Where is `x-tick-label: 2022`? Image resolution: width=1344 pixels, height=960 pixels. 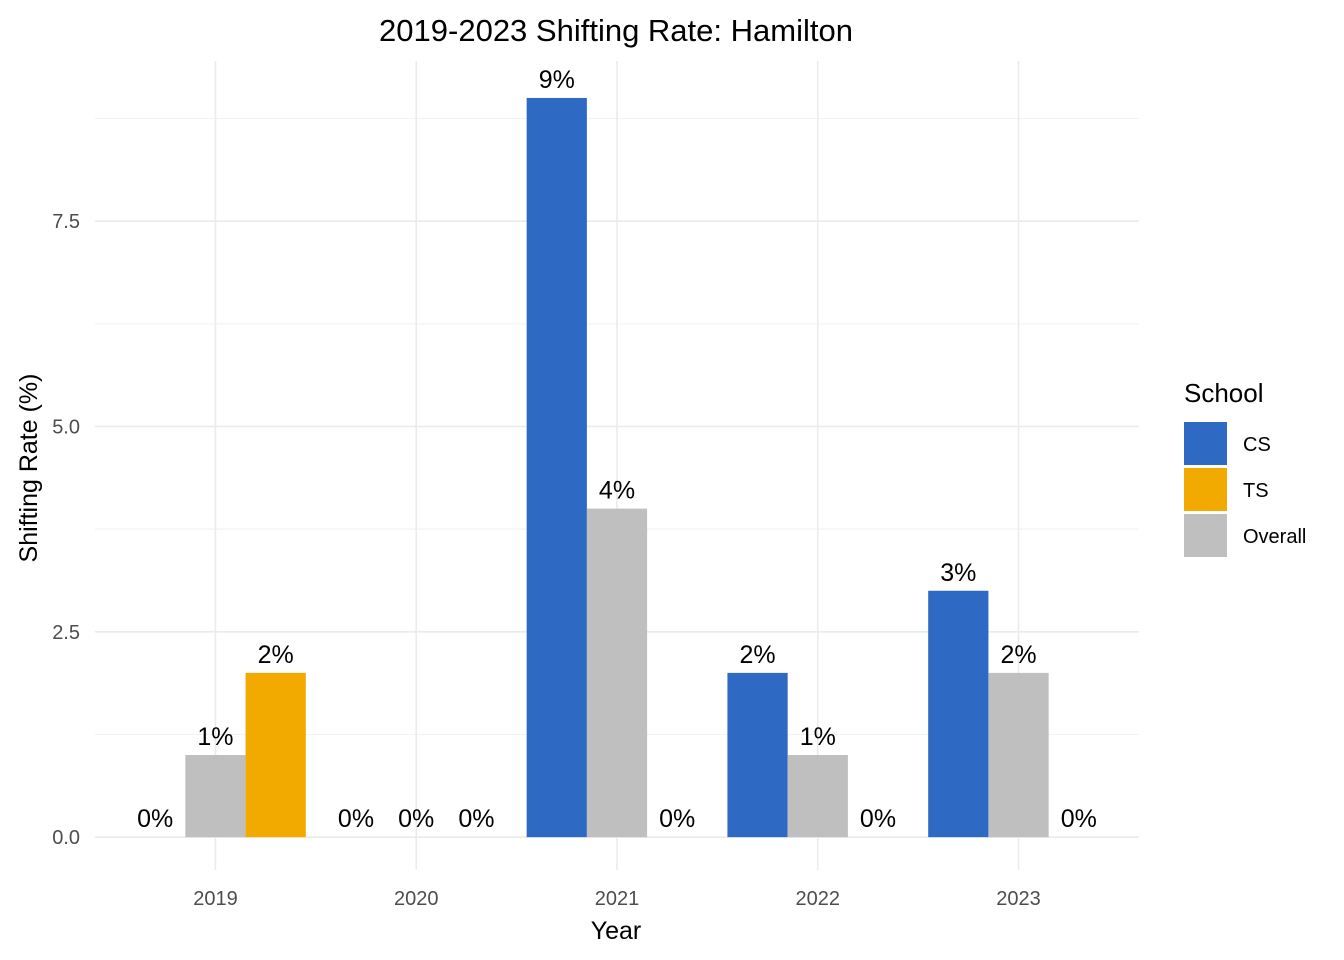 x-tick-label: 2022 is located at coordinates (818, 899).